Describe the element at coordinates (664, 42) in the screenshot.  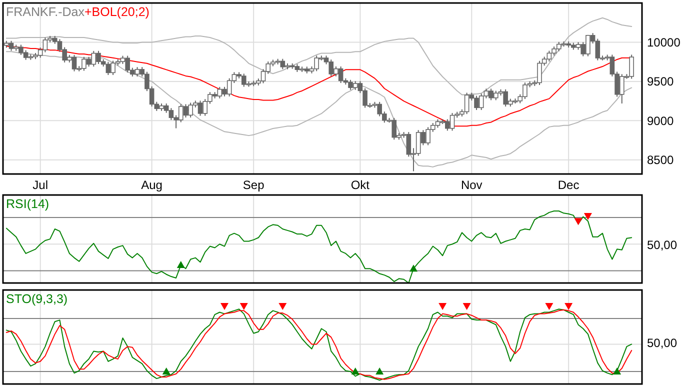
I see `y-tick-label: 10000` at that location.